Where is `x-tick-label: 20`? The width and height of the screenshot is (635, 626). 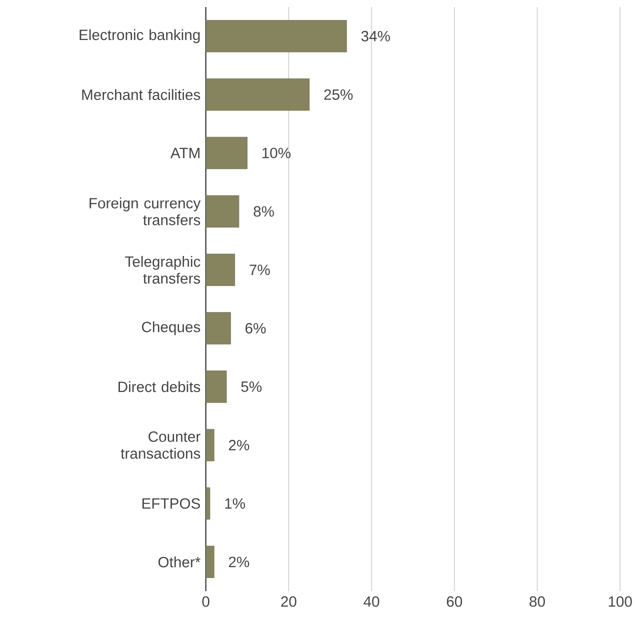 x-tick-label: 20 is located at coordinates (288, 601).